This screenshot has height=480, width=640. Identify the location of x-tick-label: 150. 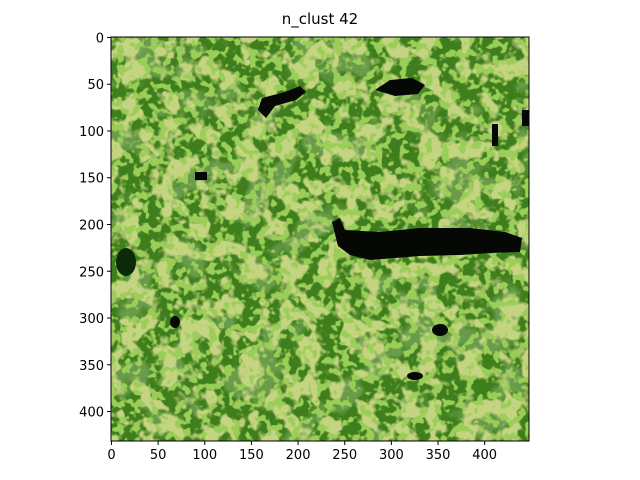
(251, 455).